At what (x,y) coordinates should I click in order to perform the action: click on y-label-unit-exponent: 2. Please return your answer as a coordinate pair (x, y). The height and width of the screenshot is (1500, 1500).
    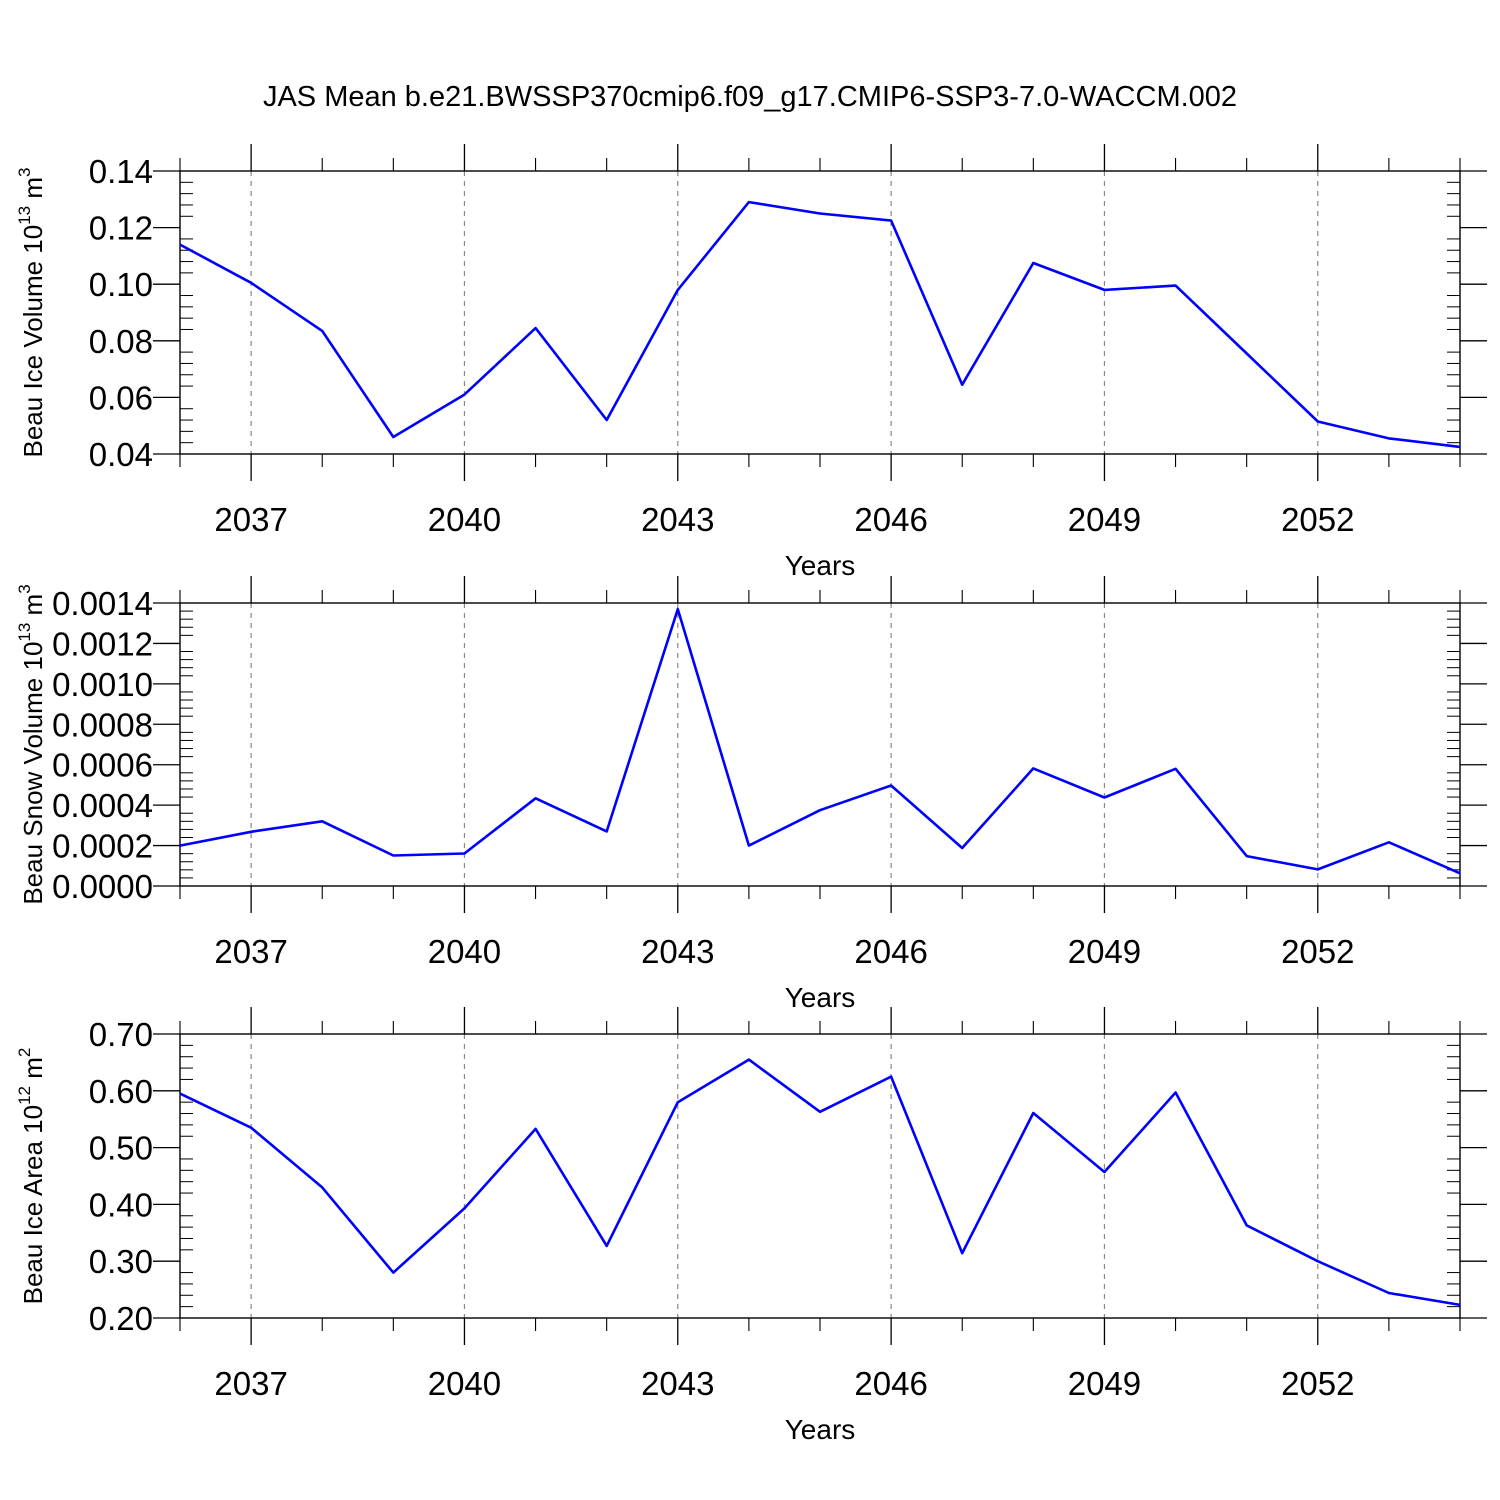
    Looking at the image, I should click on (24, 1052).